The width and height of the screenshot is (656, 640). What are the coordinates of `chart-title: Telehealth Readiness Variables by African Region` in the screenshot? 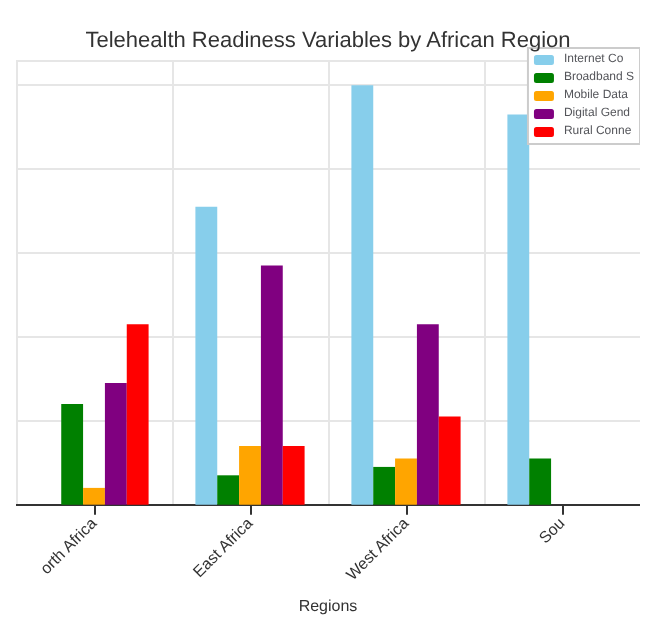 It's located at (328, 41).